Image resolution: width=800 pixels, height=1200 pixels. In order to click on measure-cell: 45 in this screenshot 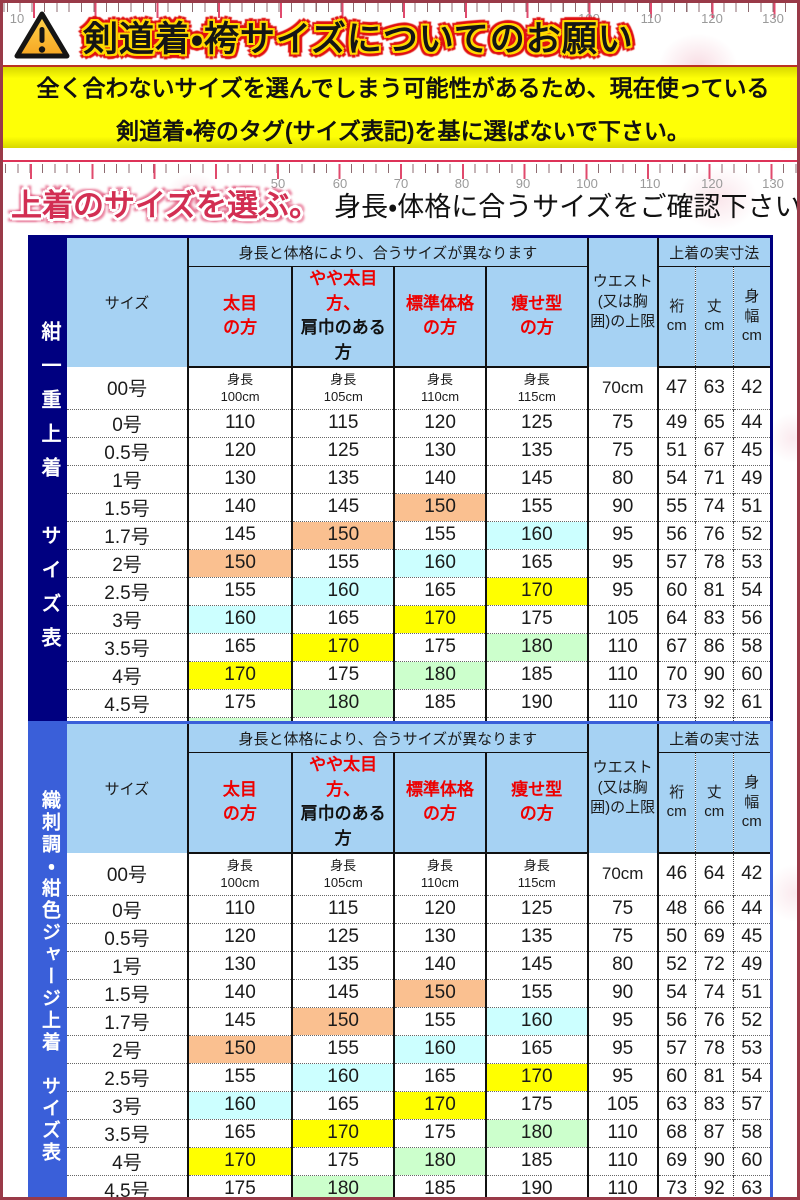, I will do `click(751, 451)`.